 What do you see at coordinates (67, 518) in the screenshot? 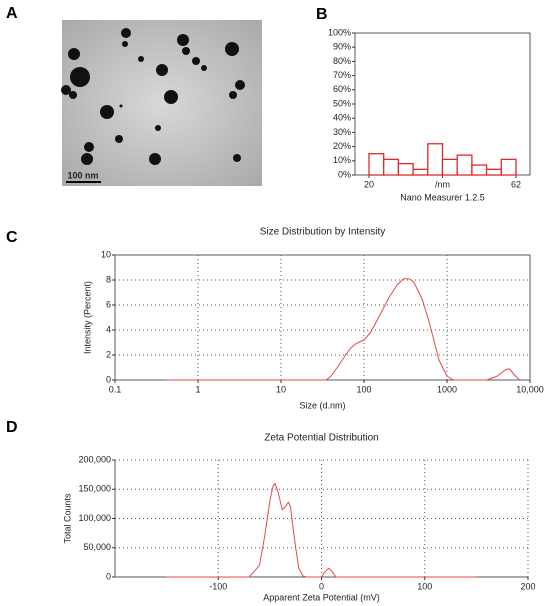
I see `y-axis-label: Total Counts` at bounding box center [67, 518].